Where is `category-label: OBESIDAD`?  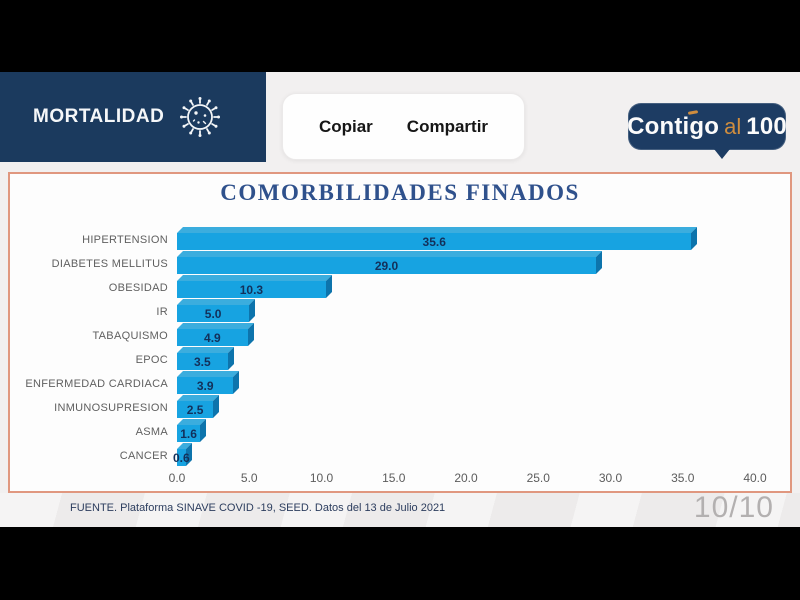 category-label: OBESIDAD is located at coordinates (138, 288).